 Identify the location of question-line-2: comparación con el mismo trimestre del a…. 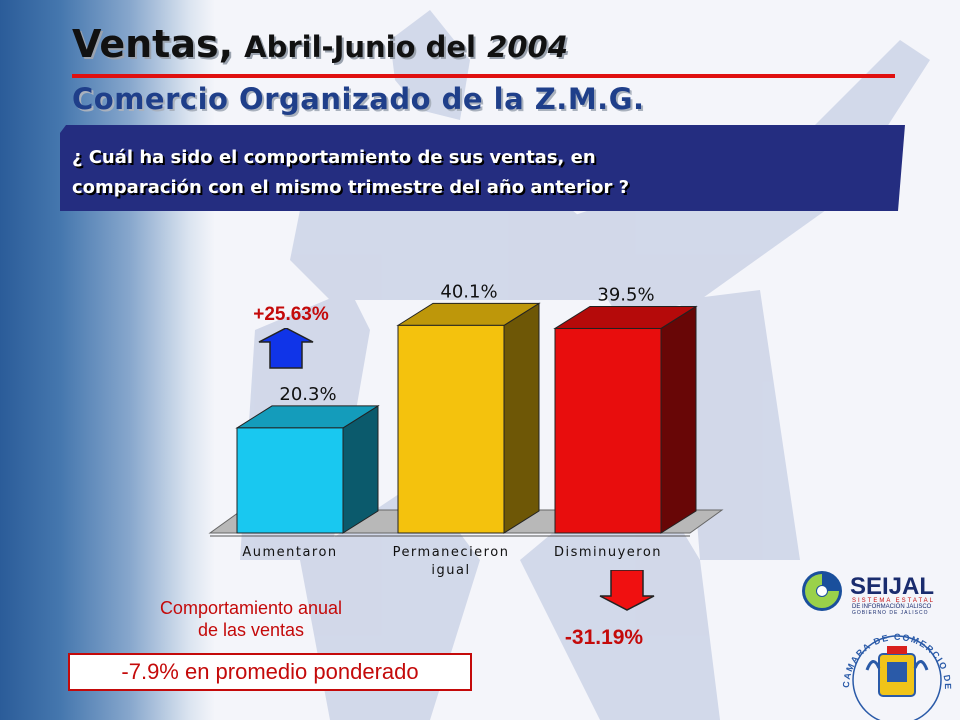
(351, 187).